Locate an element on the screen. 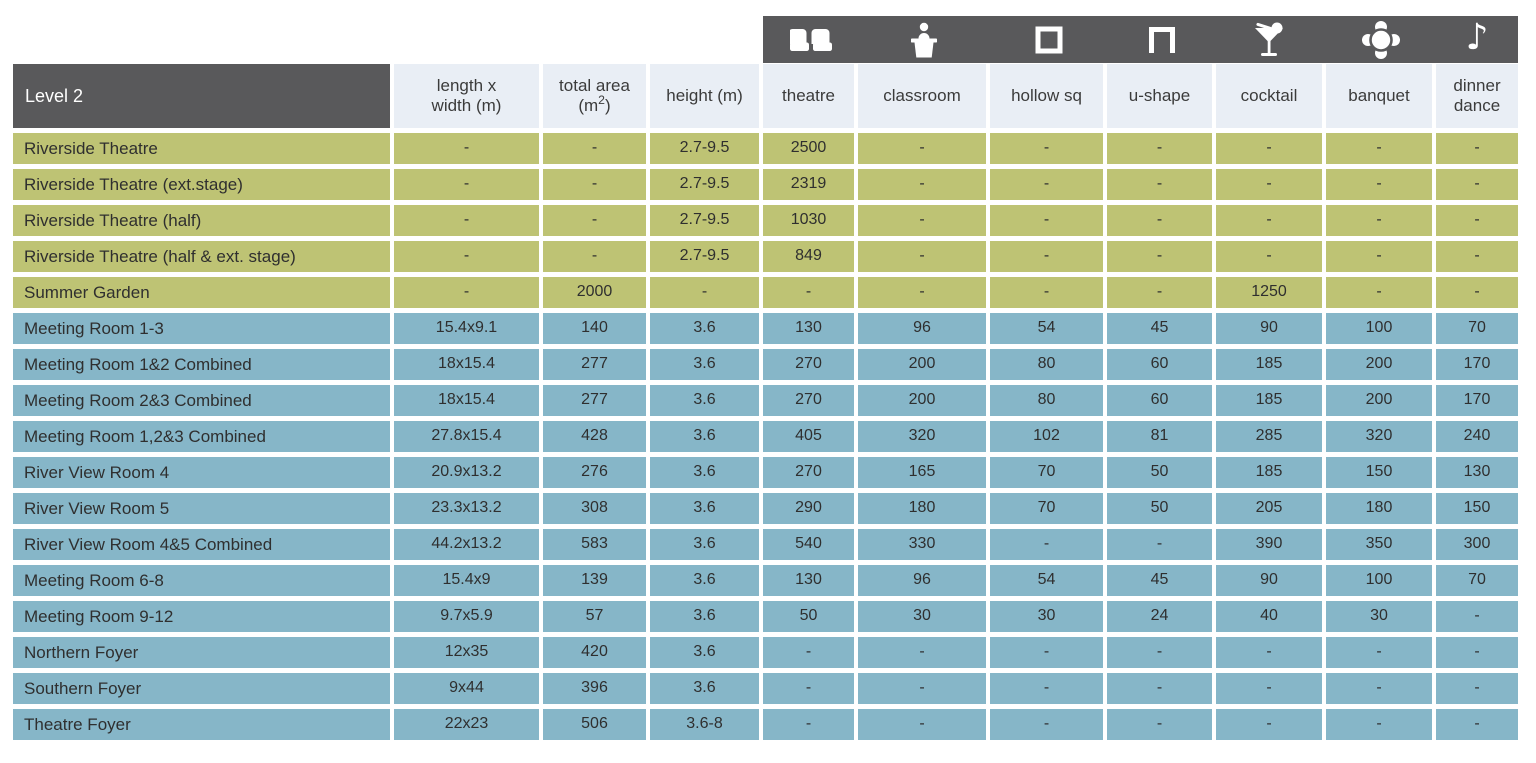  room-name-cell: Meeting Room 1-3 is located at coordinates (201, 328).